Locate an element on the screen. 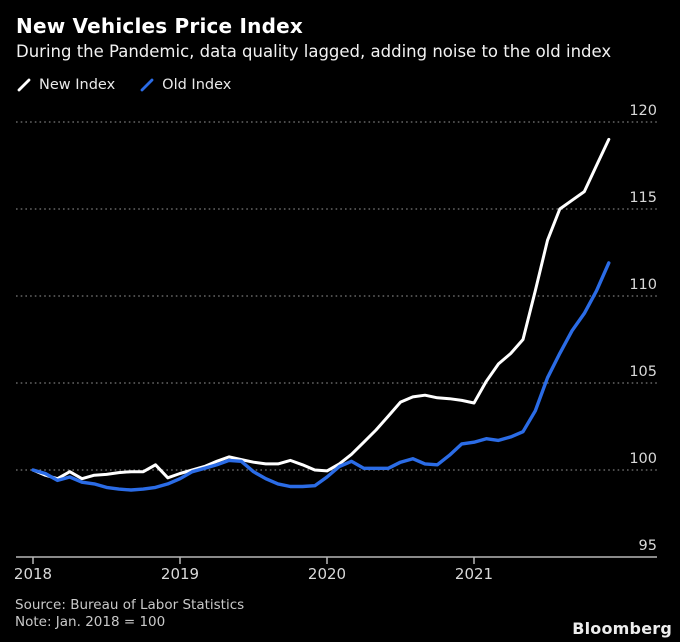 This screenshot has width=680, height=642. chart-title: New Vehicles Price Index is located at coordinates (159, 26).